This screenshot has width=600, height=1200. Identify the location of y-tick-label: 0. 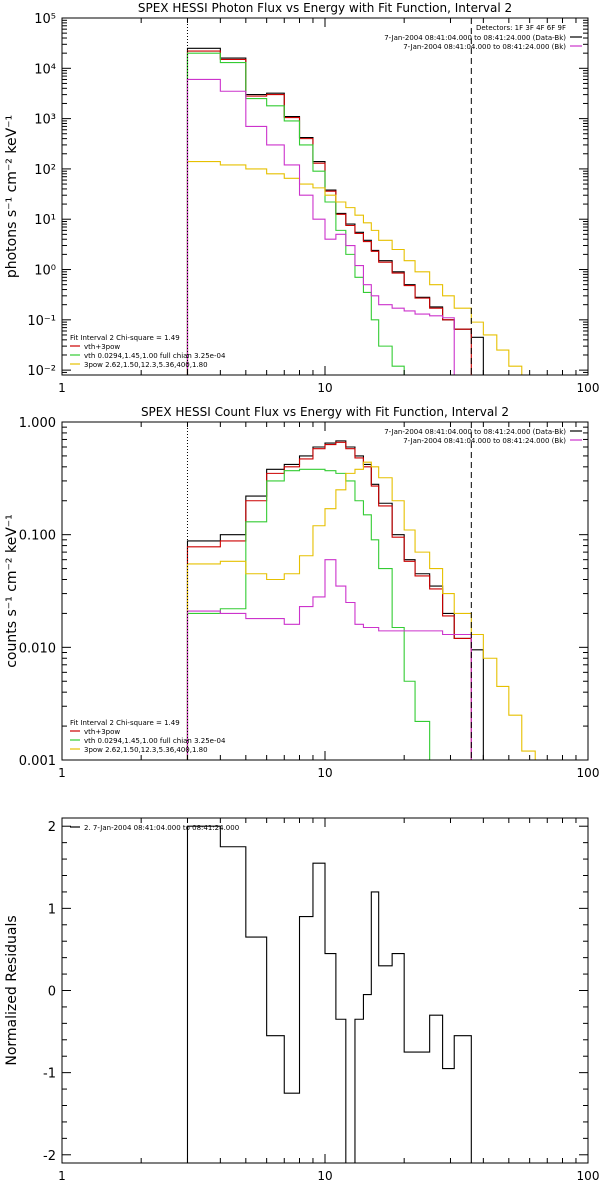
(52, 992).